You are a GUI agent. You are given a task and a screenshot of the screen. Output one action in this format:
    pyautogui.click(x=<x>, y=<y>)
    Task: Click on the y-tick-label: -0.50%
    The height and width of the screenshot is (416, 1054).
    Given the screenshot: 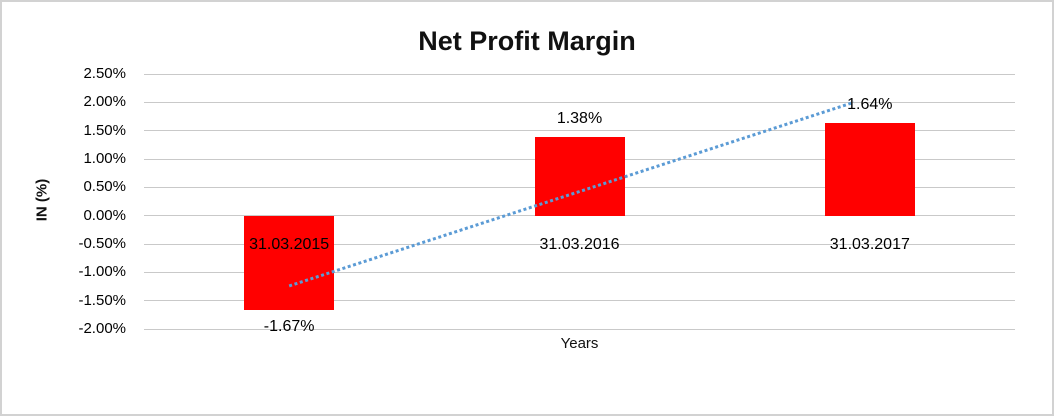 What is the action you would take?
    pyautogui.click(x=102, y=243)
    